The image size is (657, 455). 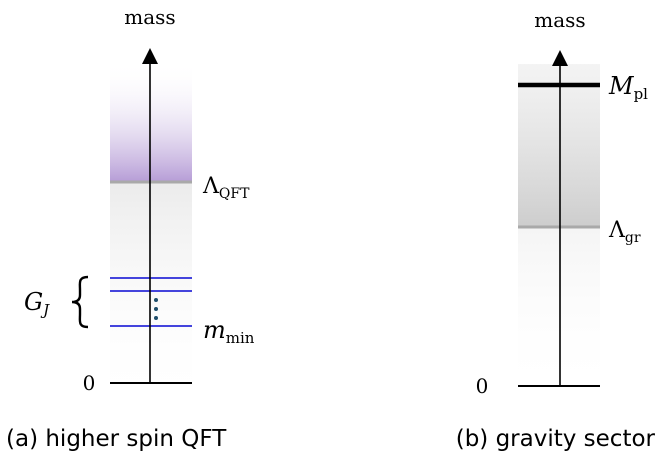 I want to click on panel-b-gray-band, so click(x=559, y=145).